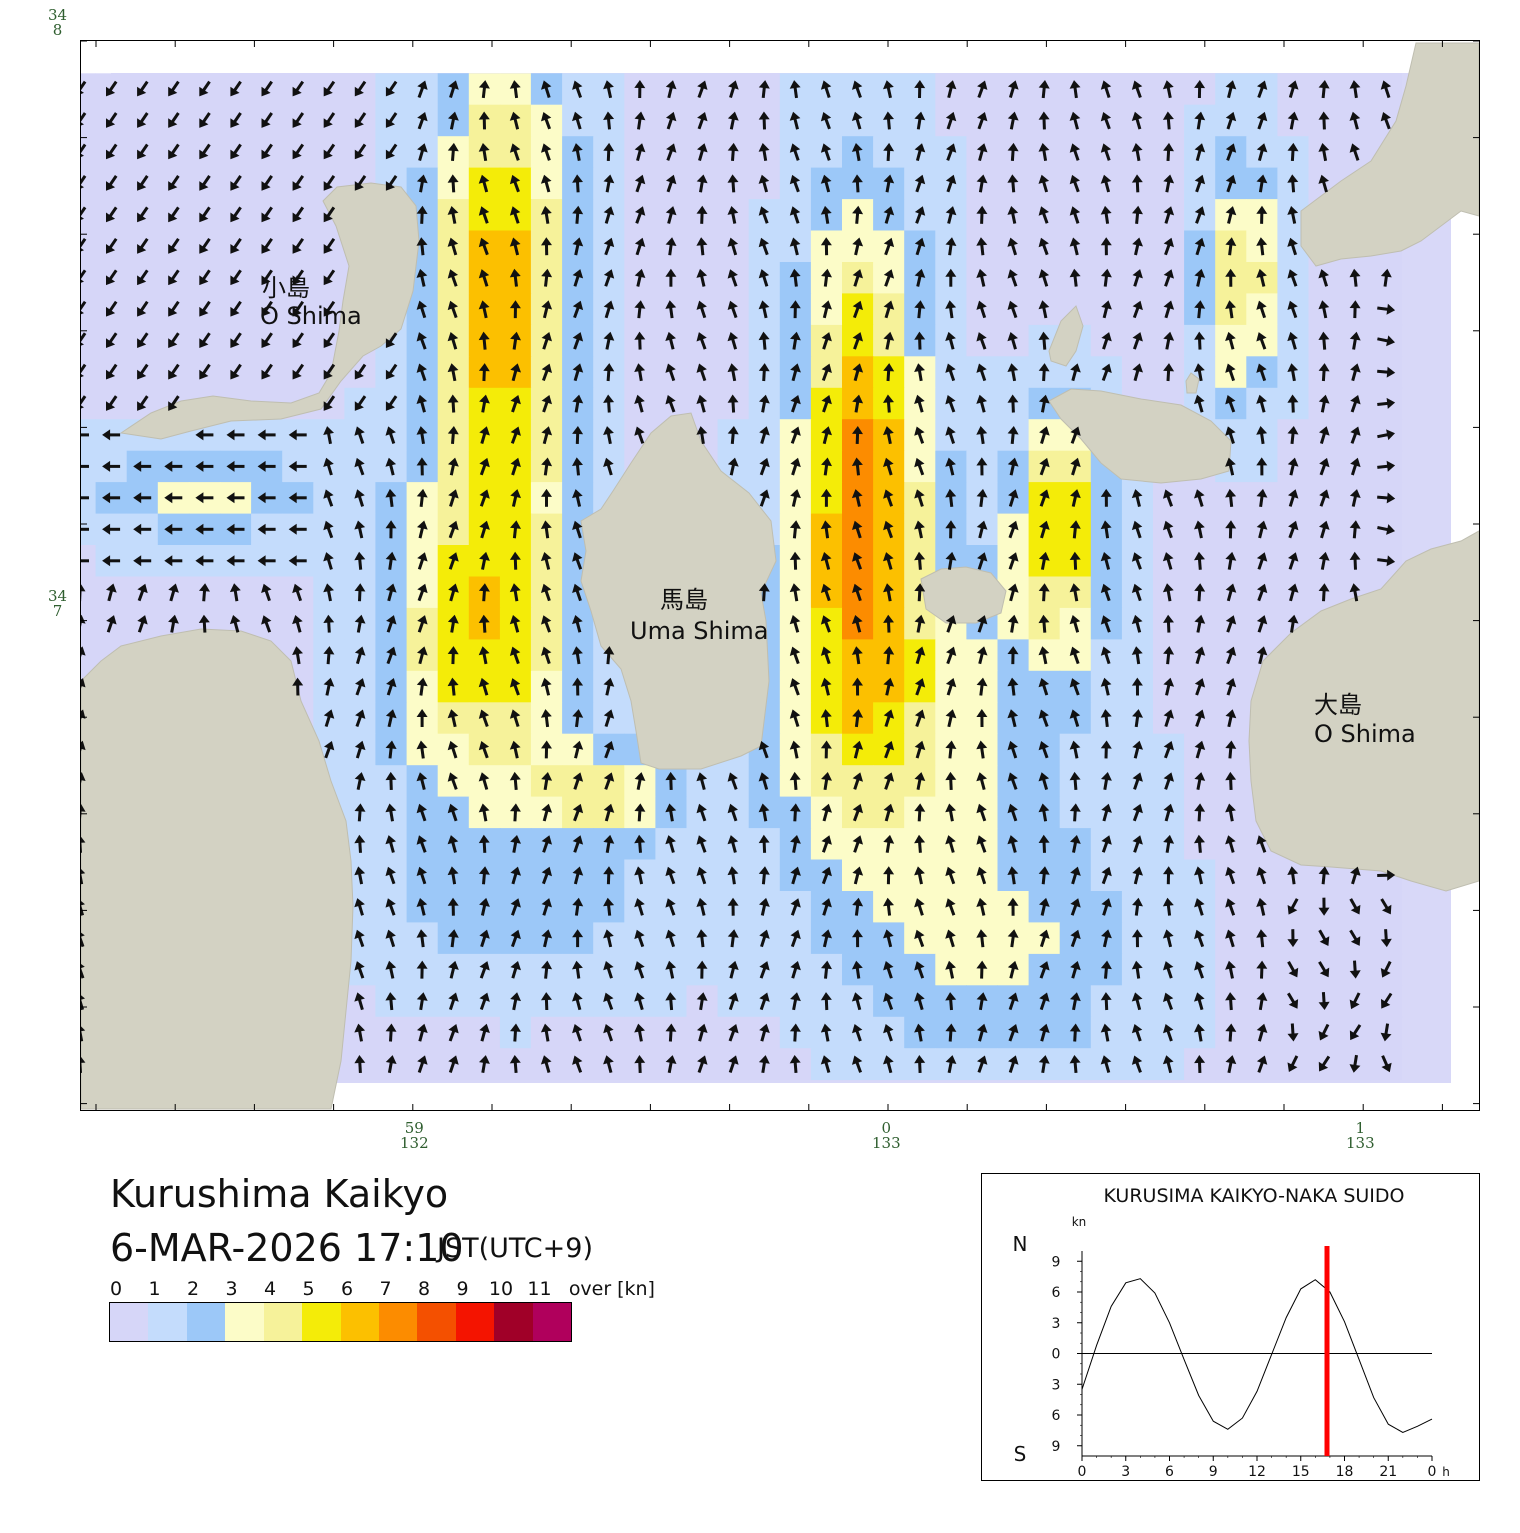 This screenshot has height=1533, width=1520. Describe the element at coordinates (1301, 1472) in the screenshot. I see `tide-x-tick-label: 15` at that location.